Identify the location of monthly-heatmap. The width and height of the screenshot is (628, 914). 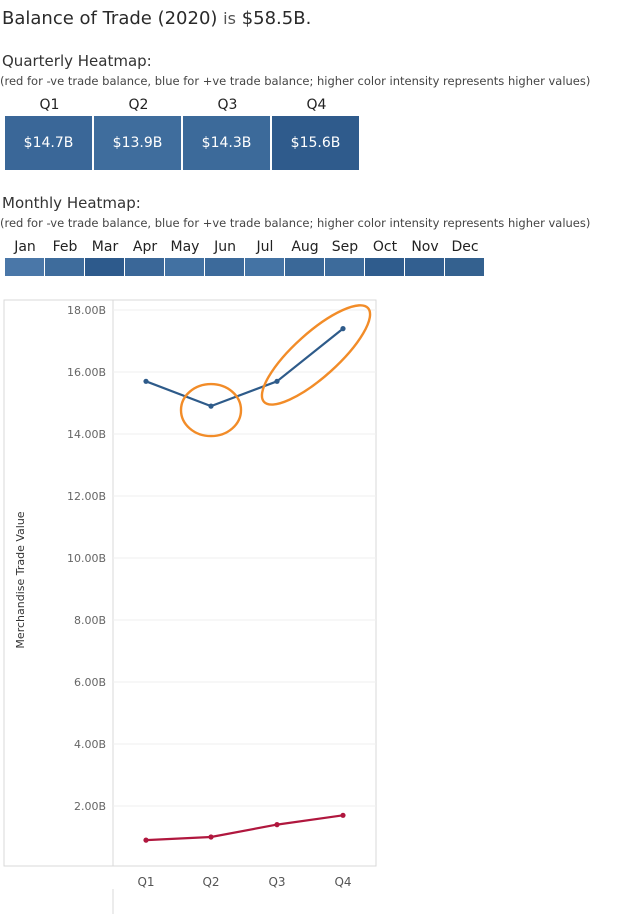
(245, 267).